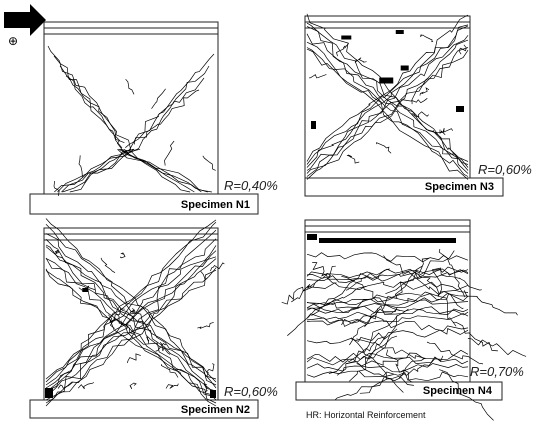 This screenshot has width=533, height=421. I want to click on ratio-n4: R=0,70%, so click(497, 371).